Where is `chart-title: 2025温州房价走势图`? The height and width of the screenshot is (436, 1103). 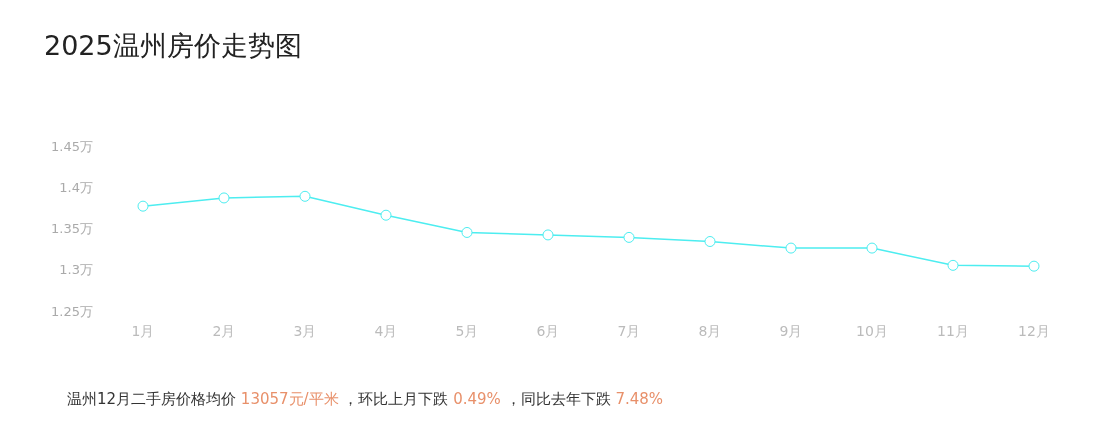
chart-title: 2025温州房价走势图 is located at coordinates (173, 46).